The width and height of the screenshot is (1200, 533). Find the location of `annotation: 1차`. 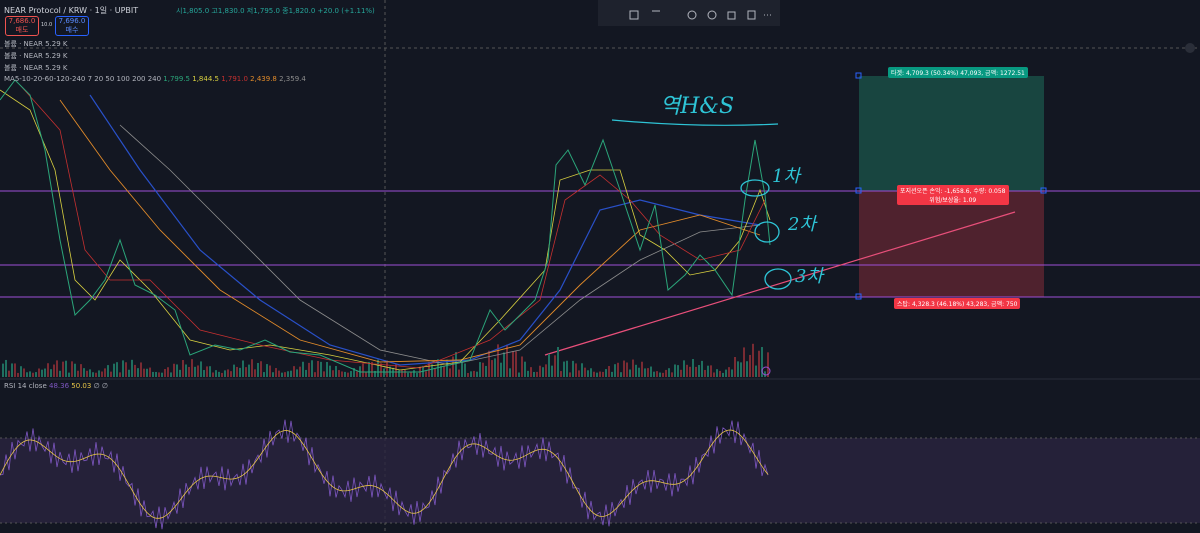

annotation: 1차 is located at coordinates (786, 176).